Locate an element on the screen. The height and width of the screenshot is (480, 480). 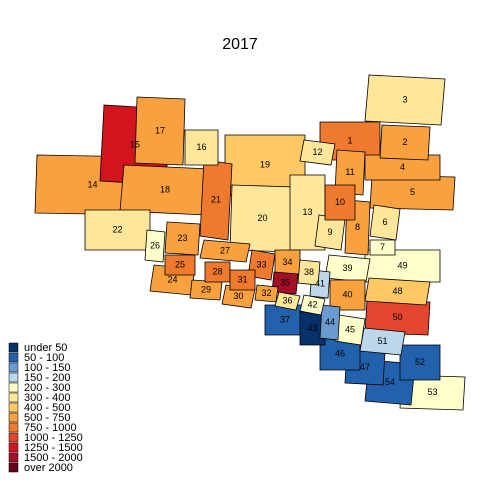
legend-label: 1500 - 2000 is located at coordinates (53, 458).